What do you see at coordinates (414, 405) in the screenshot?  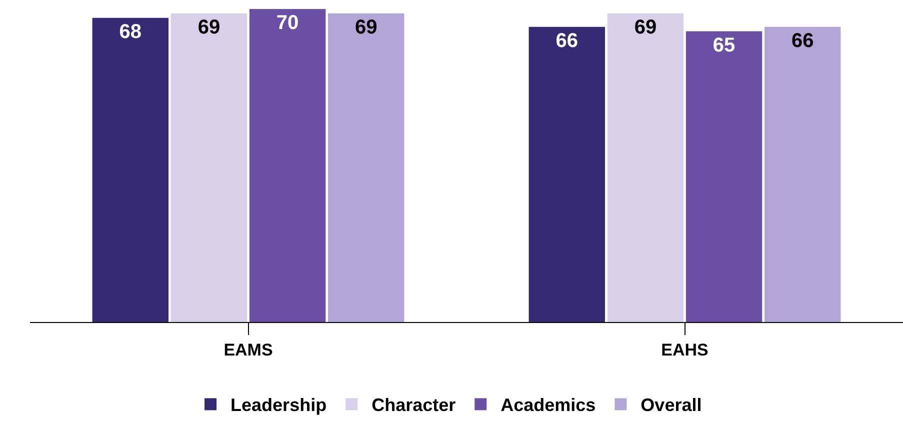 I see `legend-label: Character` at bounding box center [414, 405].